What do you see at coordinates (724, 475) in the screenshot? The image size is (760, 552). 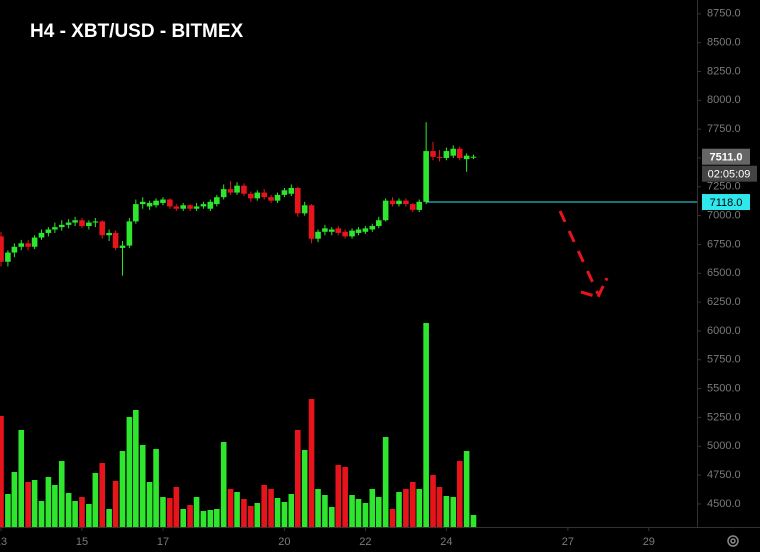 I see `y-tick-label: 4750.0` at bounding box center [724, 475].